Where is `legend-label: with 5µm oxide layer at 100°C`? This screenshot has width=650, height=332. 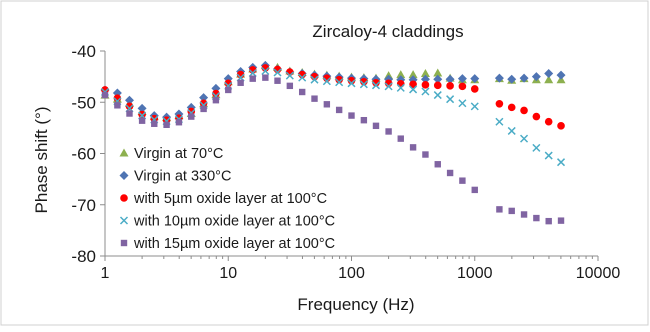
legend-label: with 5µm oxide layer at 100°C is located at coordinates (230, 199).